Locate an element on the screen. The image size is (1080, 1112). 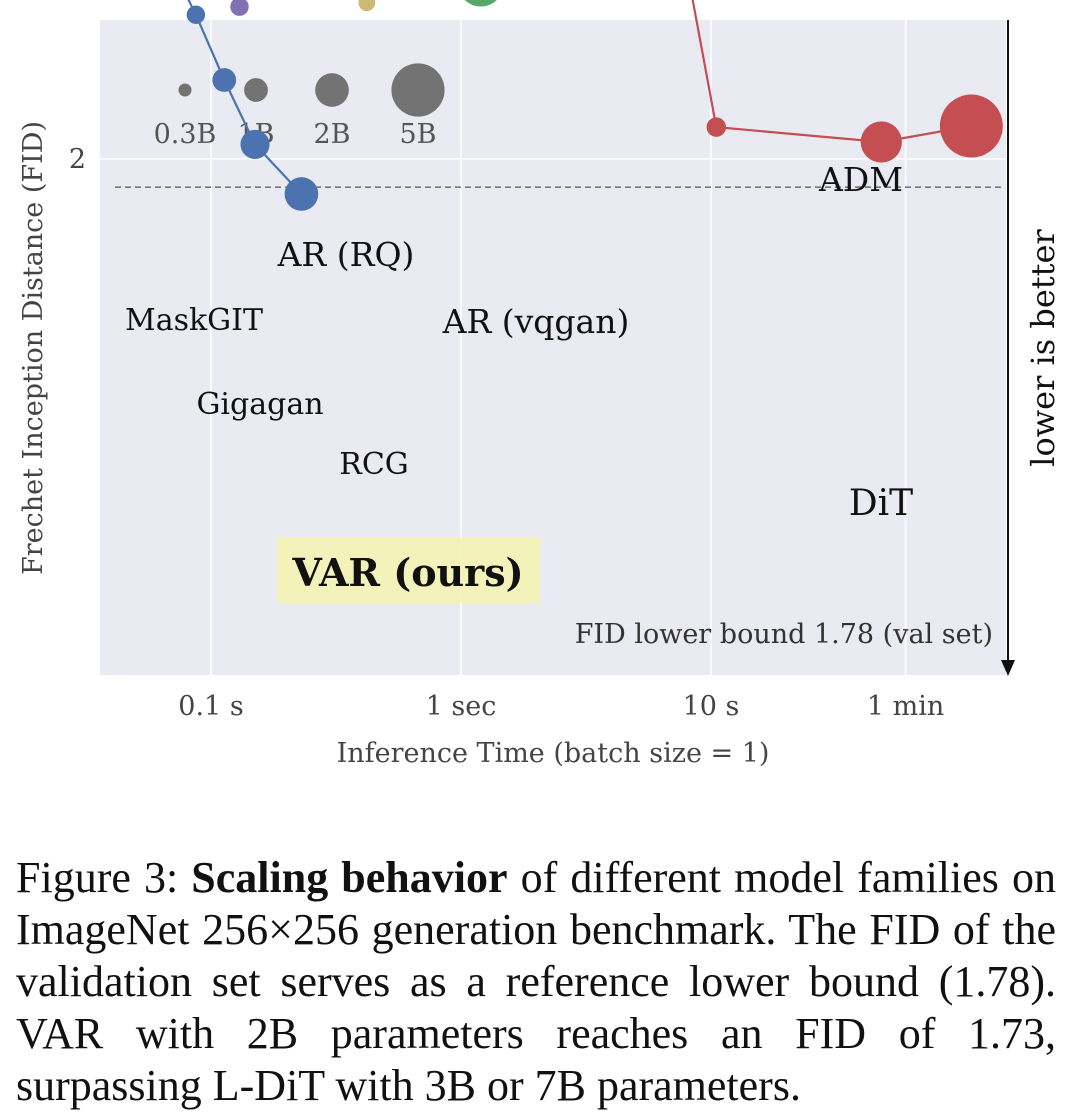
caption-bold: Scaling behavior is located at coordinates (349, 877).